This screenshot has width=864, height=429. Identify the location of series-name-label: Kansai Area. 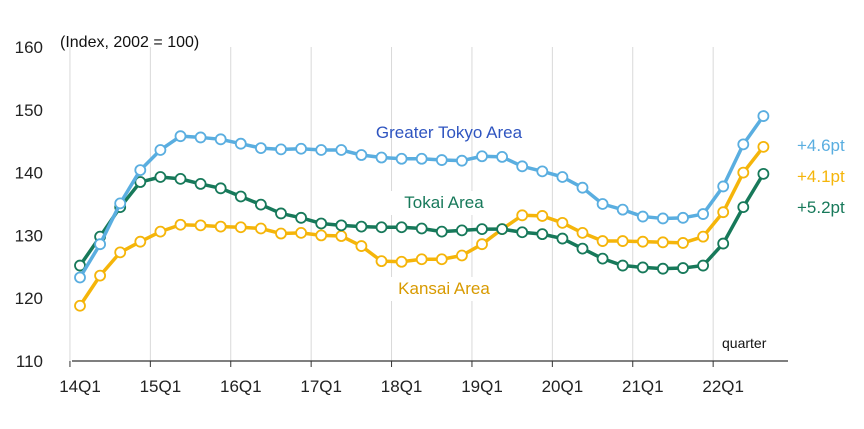
(444, 288).